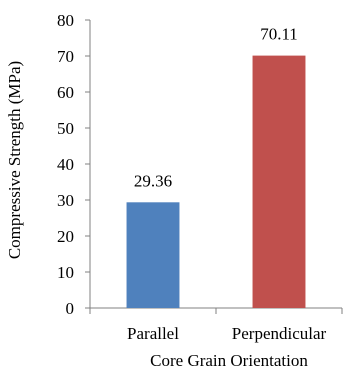  I want to click on x-tick-label-perpendicular: Perpendicular, so click(279, 333).